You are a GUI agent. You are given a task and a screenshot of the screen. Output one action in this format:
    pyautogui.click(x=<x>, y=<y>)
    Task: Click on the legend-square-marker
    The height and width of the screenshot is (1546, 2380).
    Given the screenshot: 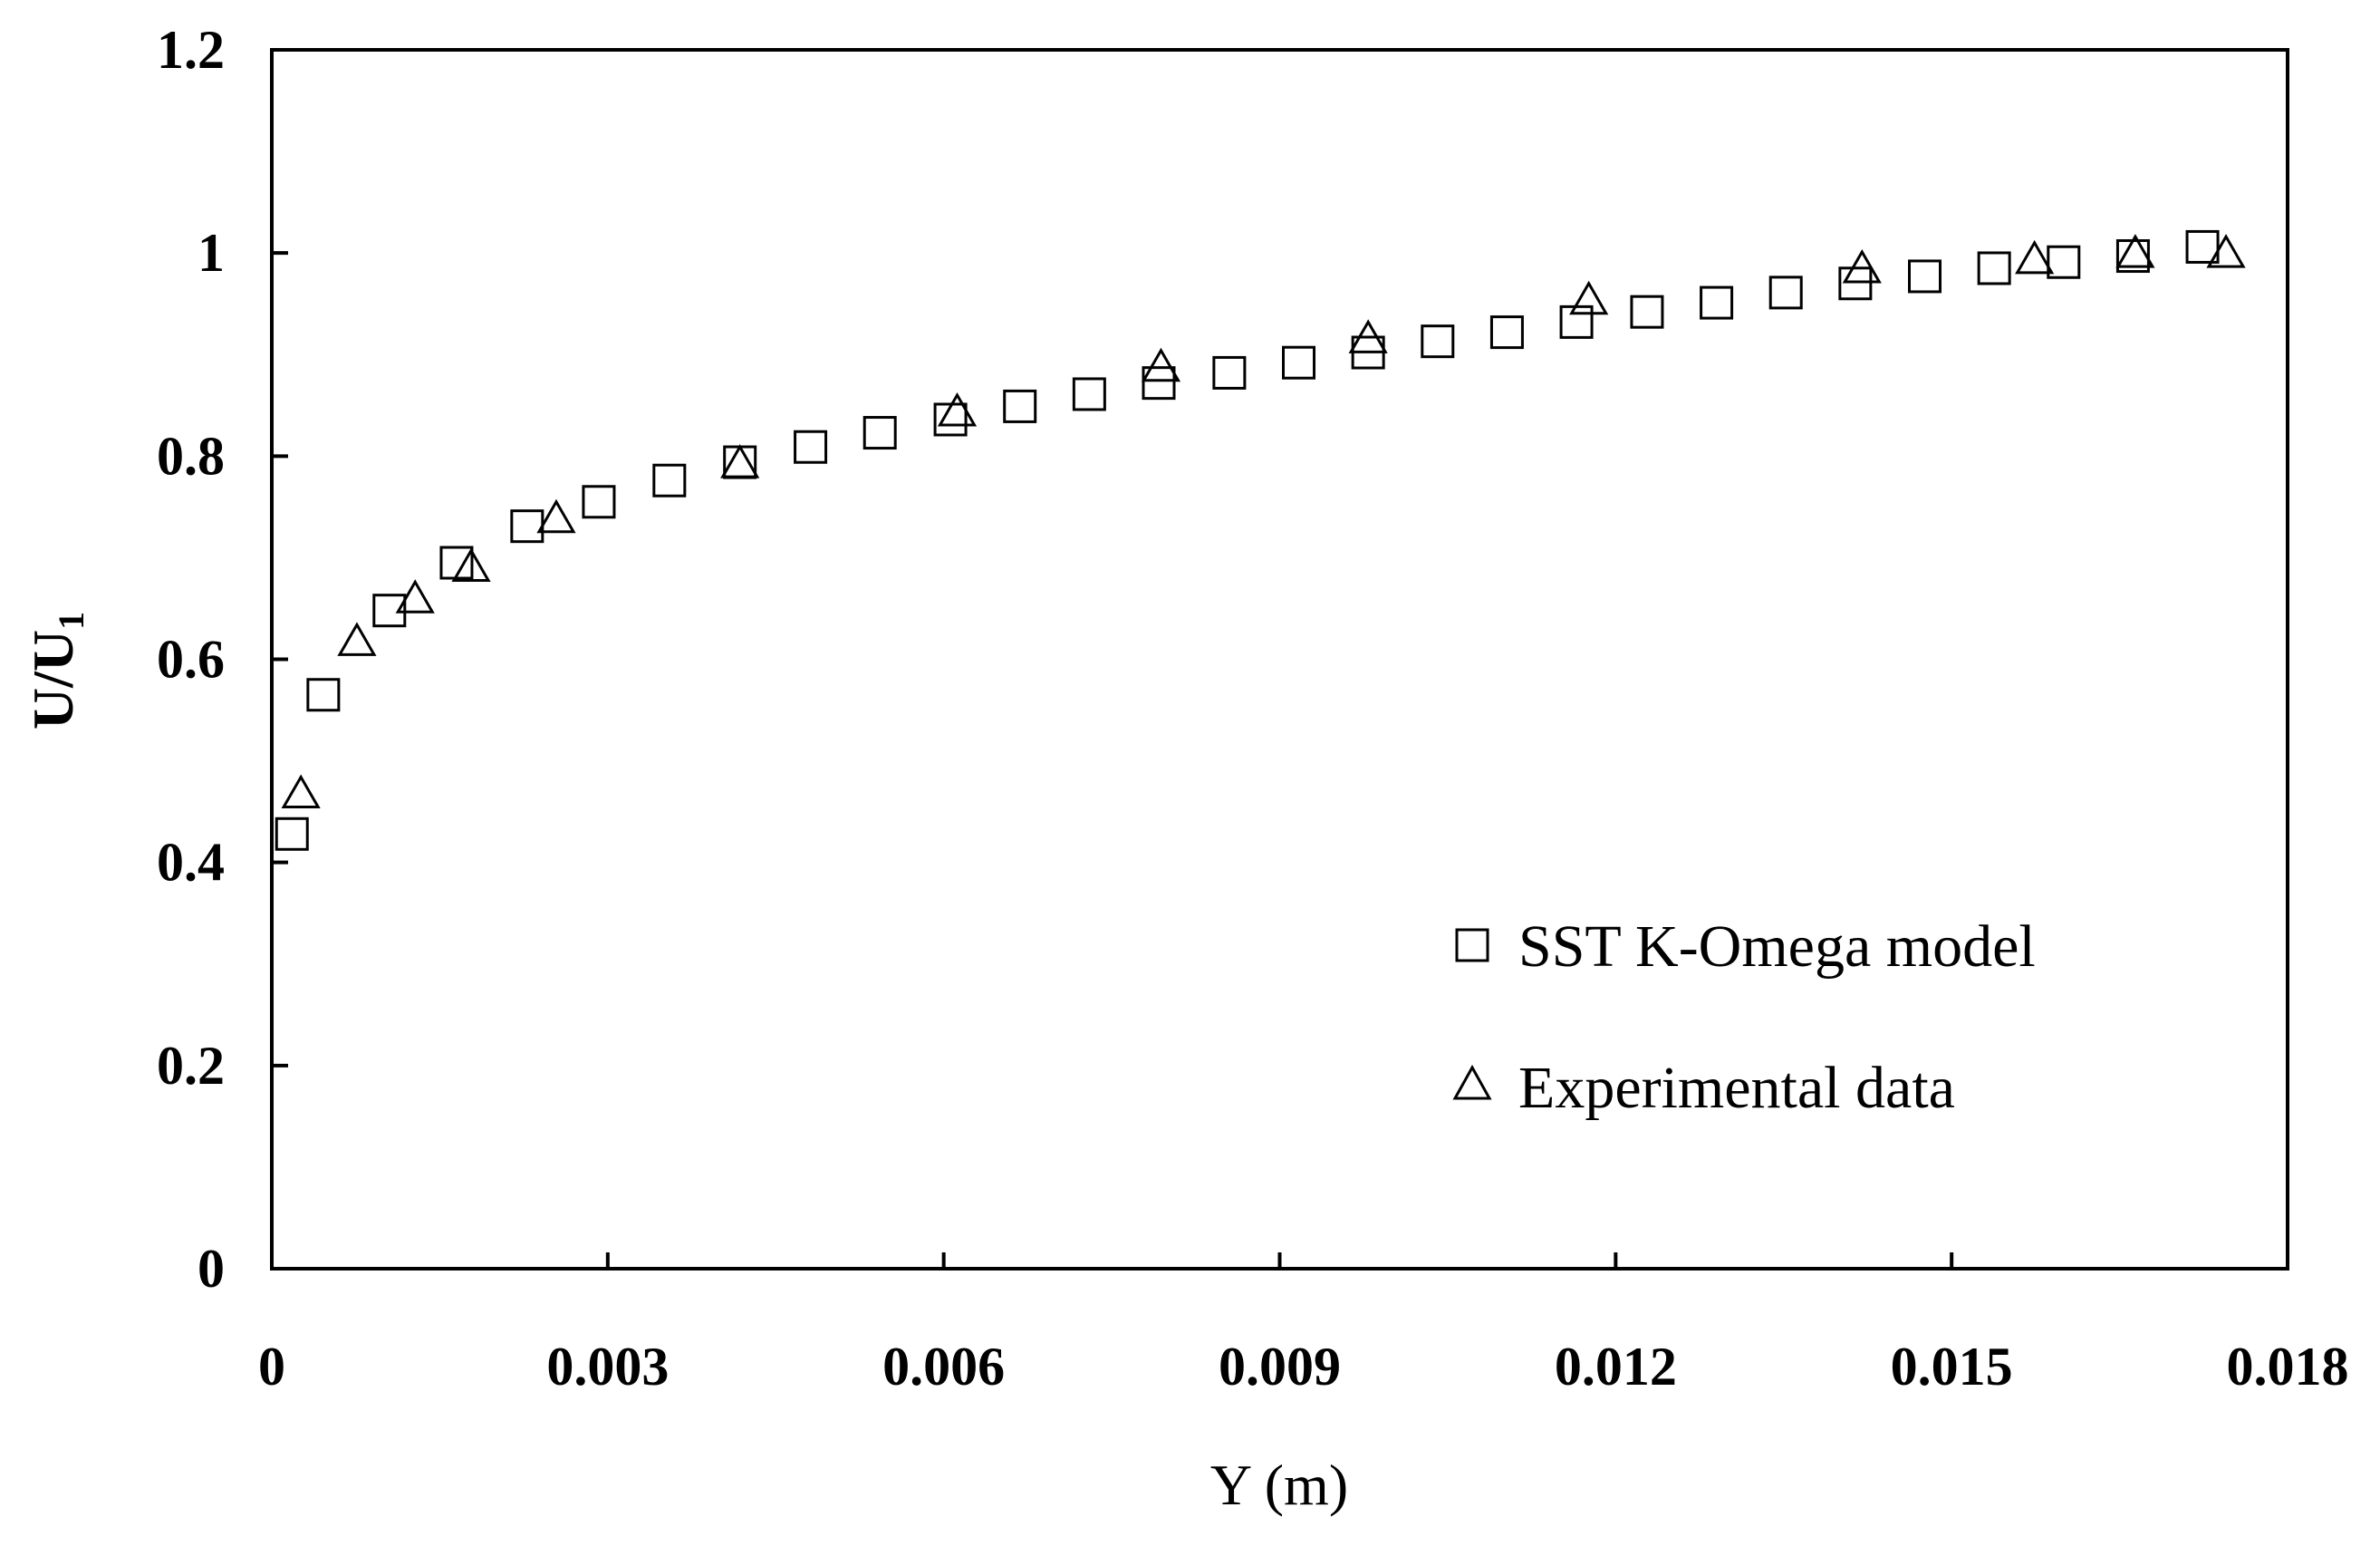 What is the action you would take?
    pyautogui.click(x=1472, y=945)
    